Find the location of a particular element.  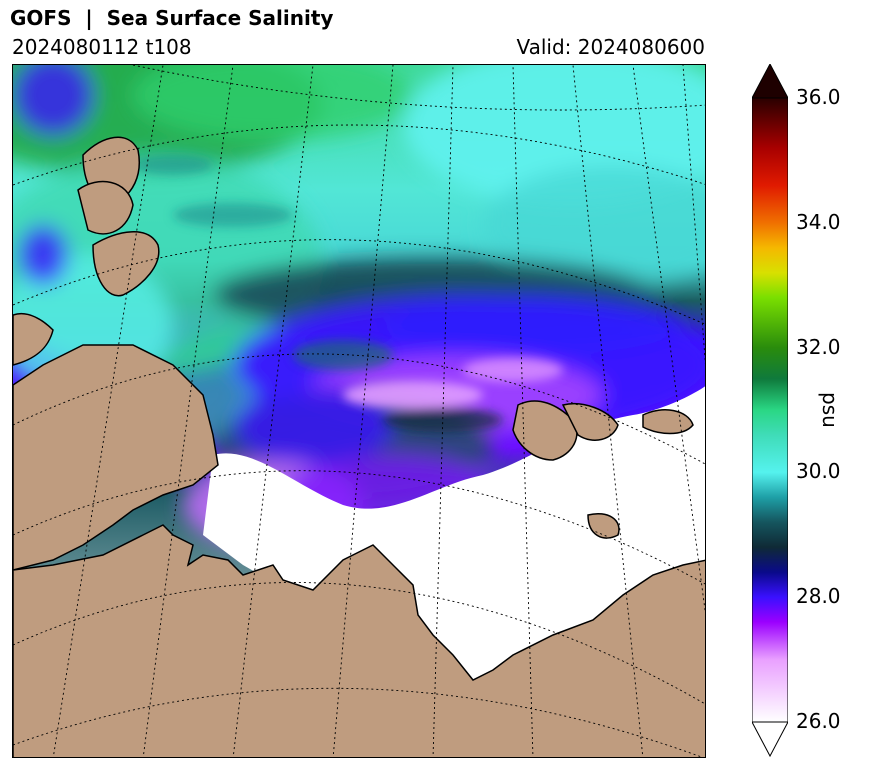

colorbar-tick-label: 36.0 is located at coordinates (818, 97).